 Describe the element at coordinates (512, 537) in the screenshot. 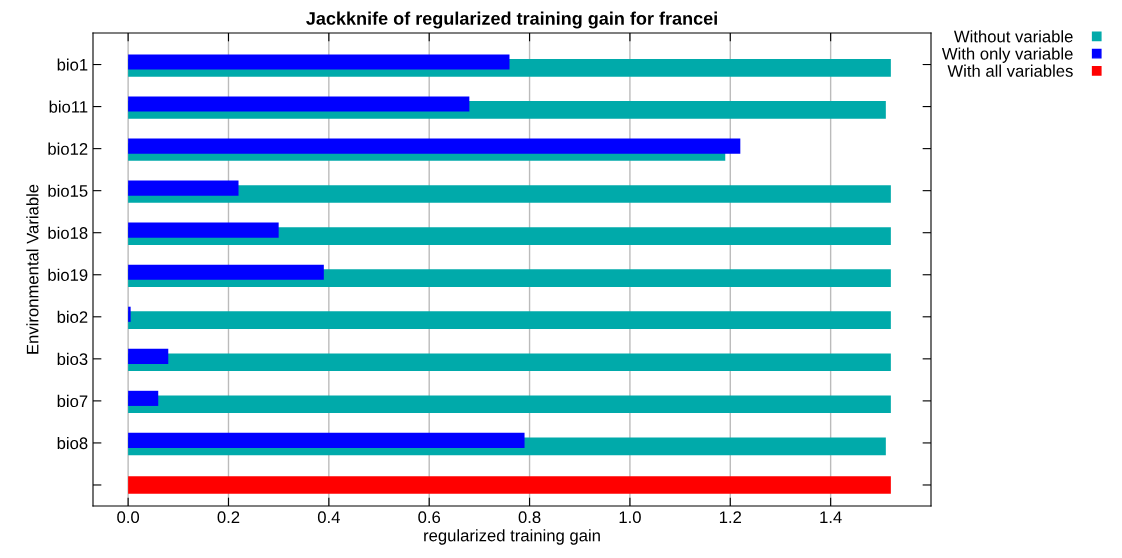

I see `x-axis-title: regularized training gain` at that location.